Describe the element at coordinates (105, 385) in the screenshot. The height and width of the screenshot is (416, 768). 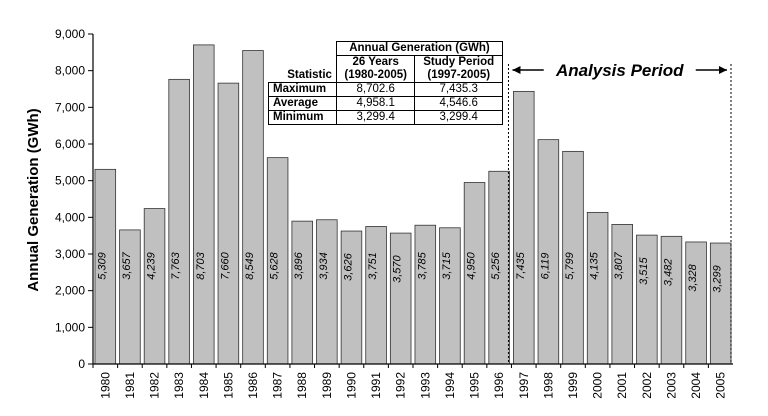
I see `x-tick-label: 1980` at that location.